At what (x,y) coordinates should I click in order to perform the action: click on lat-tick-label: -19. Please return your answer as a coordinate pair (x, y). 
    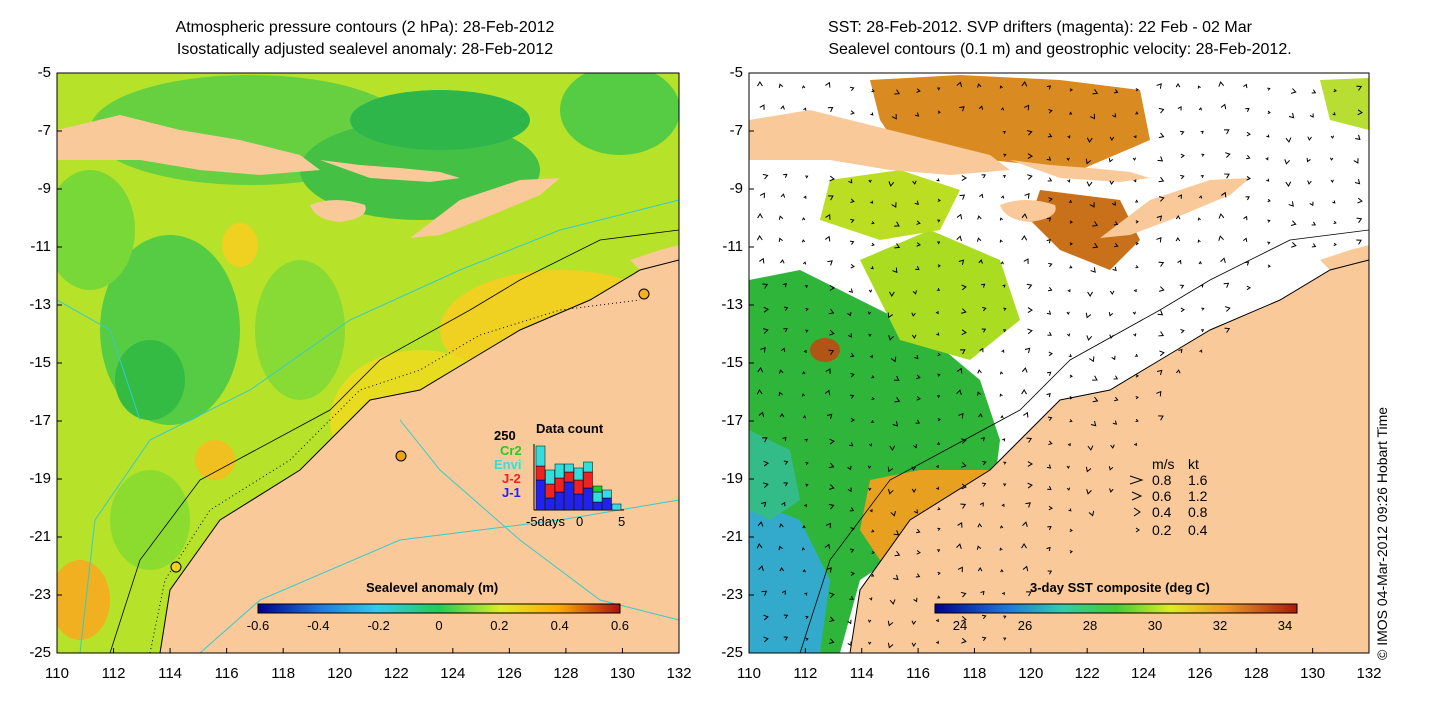
    Looking at the image, I should click on (40, 478).